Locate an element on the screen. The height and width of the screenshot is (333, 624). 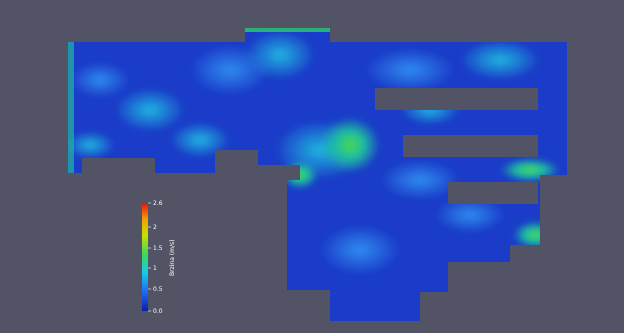
colorbar-title: Brzina (m/s) is located at coordinates (172, 258).